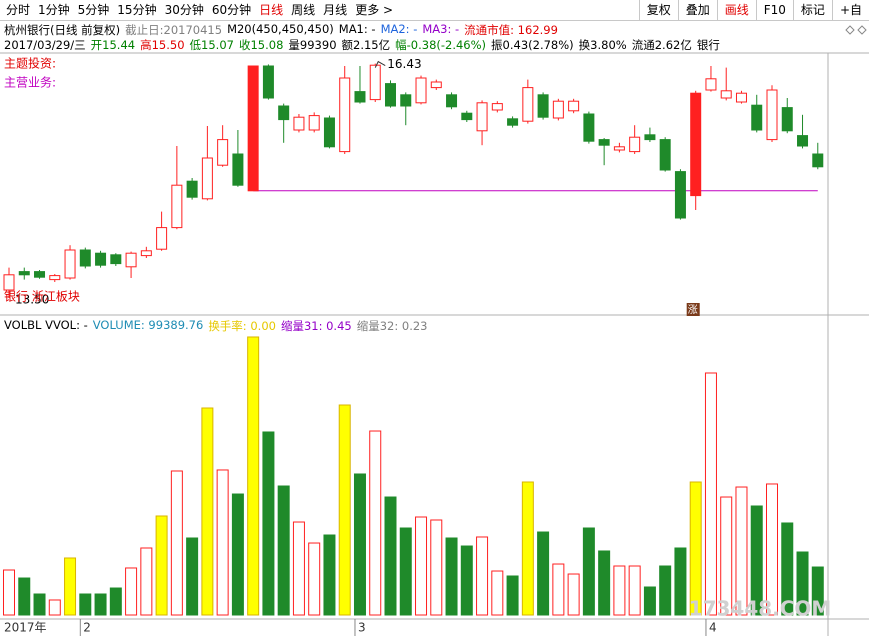 The height and width of the screenshot is (636, 869). Describe the element at coordinates (374, 10) in the screenshot. I see `period-tab: 更多 >` at that location.